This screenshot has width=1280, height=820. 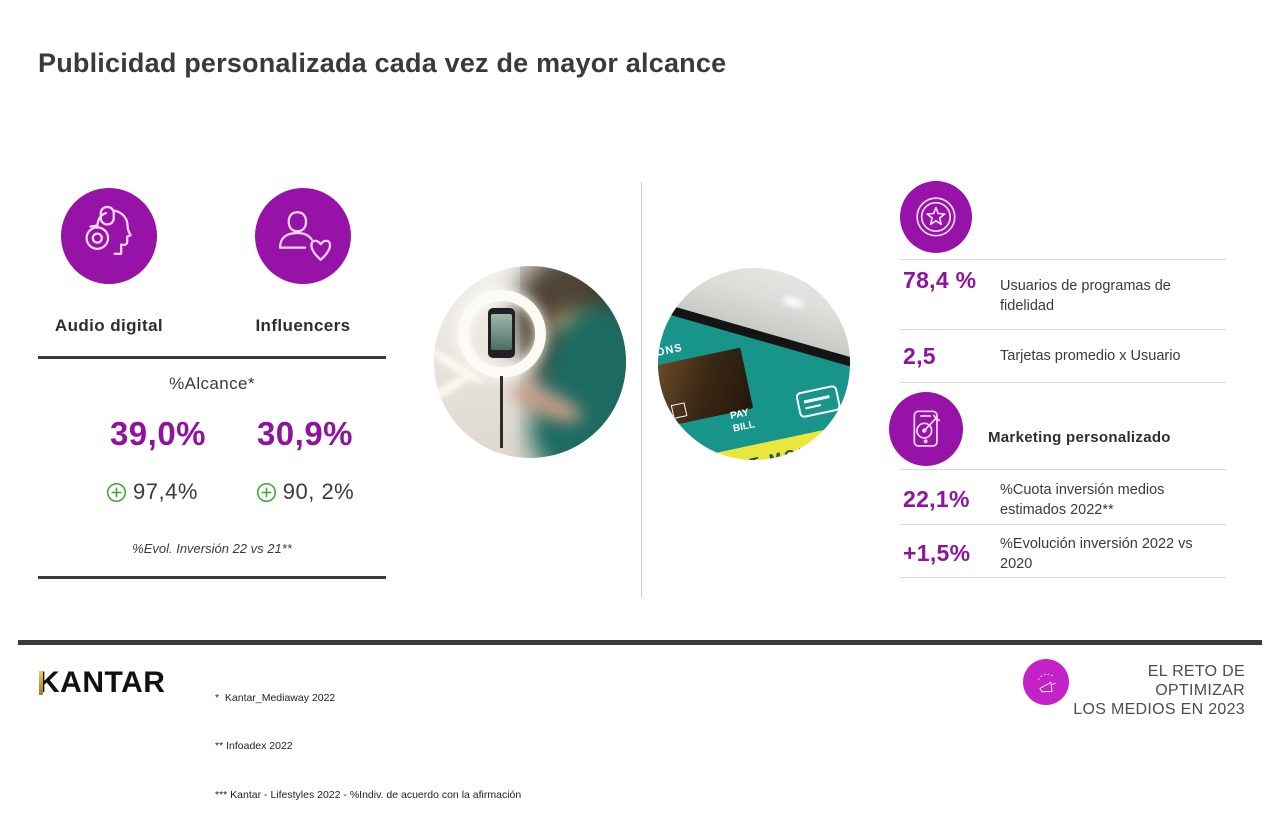 What do you see at coordinates (109, 231) in the screenshot?
I see `headphones-person-icon` at bounding box center [109, 231].